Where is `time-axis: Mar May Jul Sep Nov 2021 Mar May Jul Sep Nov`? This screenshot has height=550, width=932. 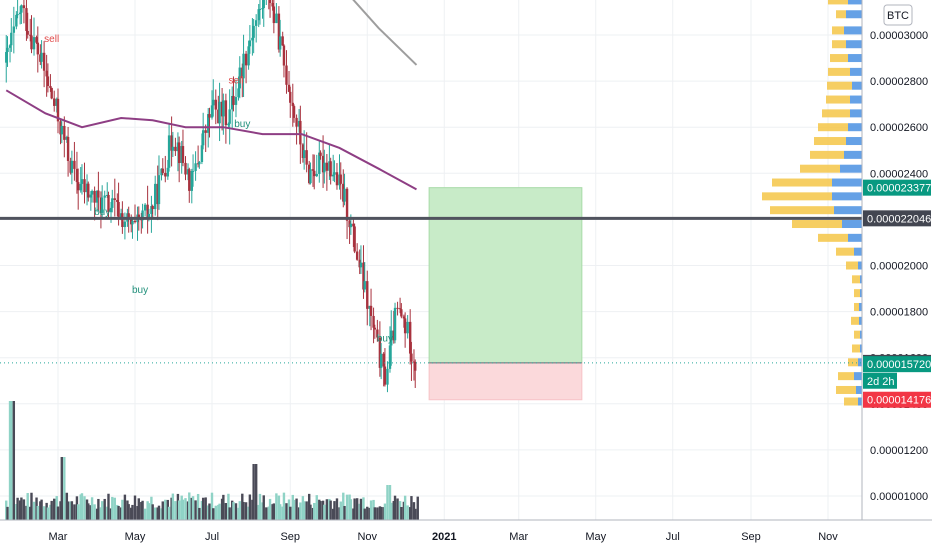
time-axis: Mar May Jul Sep Nov 2021 Mar May Jul Sep Nov is located at coordinates (466, 531).